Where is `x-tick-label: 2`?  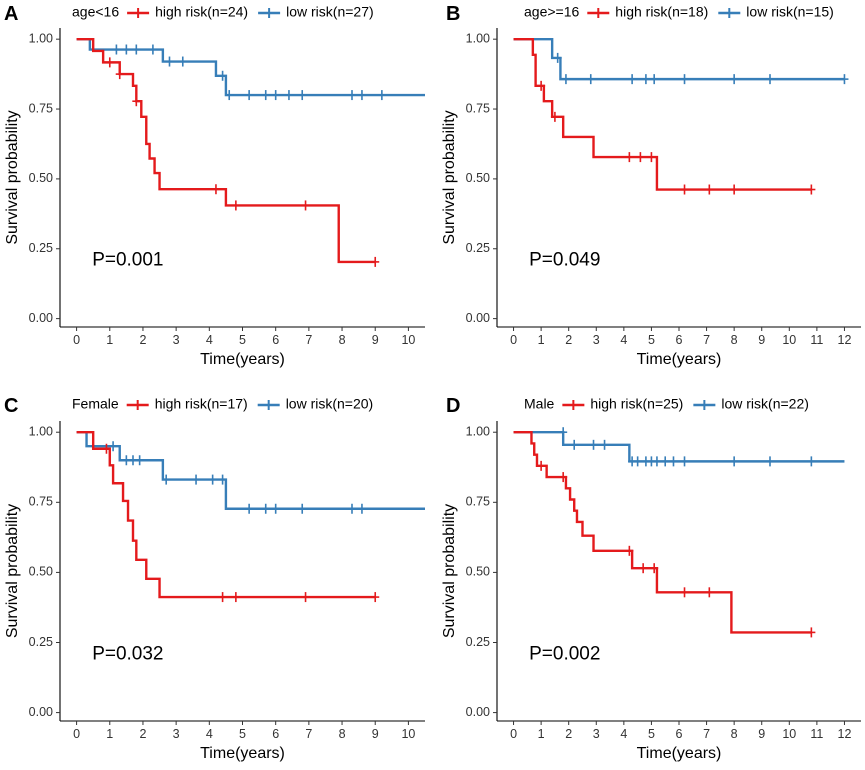 x-tick-label: 2 is located at coordinates (568, 734).